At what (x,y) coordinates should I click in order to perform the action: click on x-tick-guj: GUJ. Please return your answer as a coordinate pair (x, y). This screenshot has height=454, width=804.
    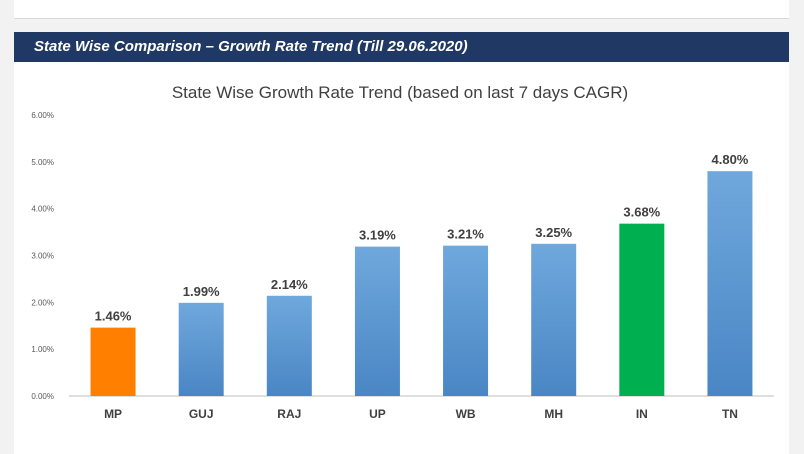
    Looking at the image, I should click on (201, 414).